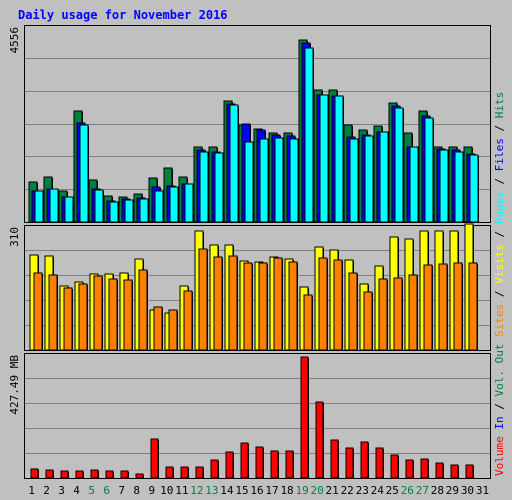 This screenshot has height=500, width=512. What do you see at coordinates (91, 490) in the screenshot?
I see `x-tick-label: 5` at bounding box center [91, 490].